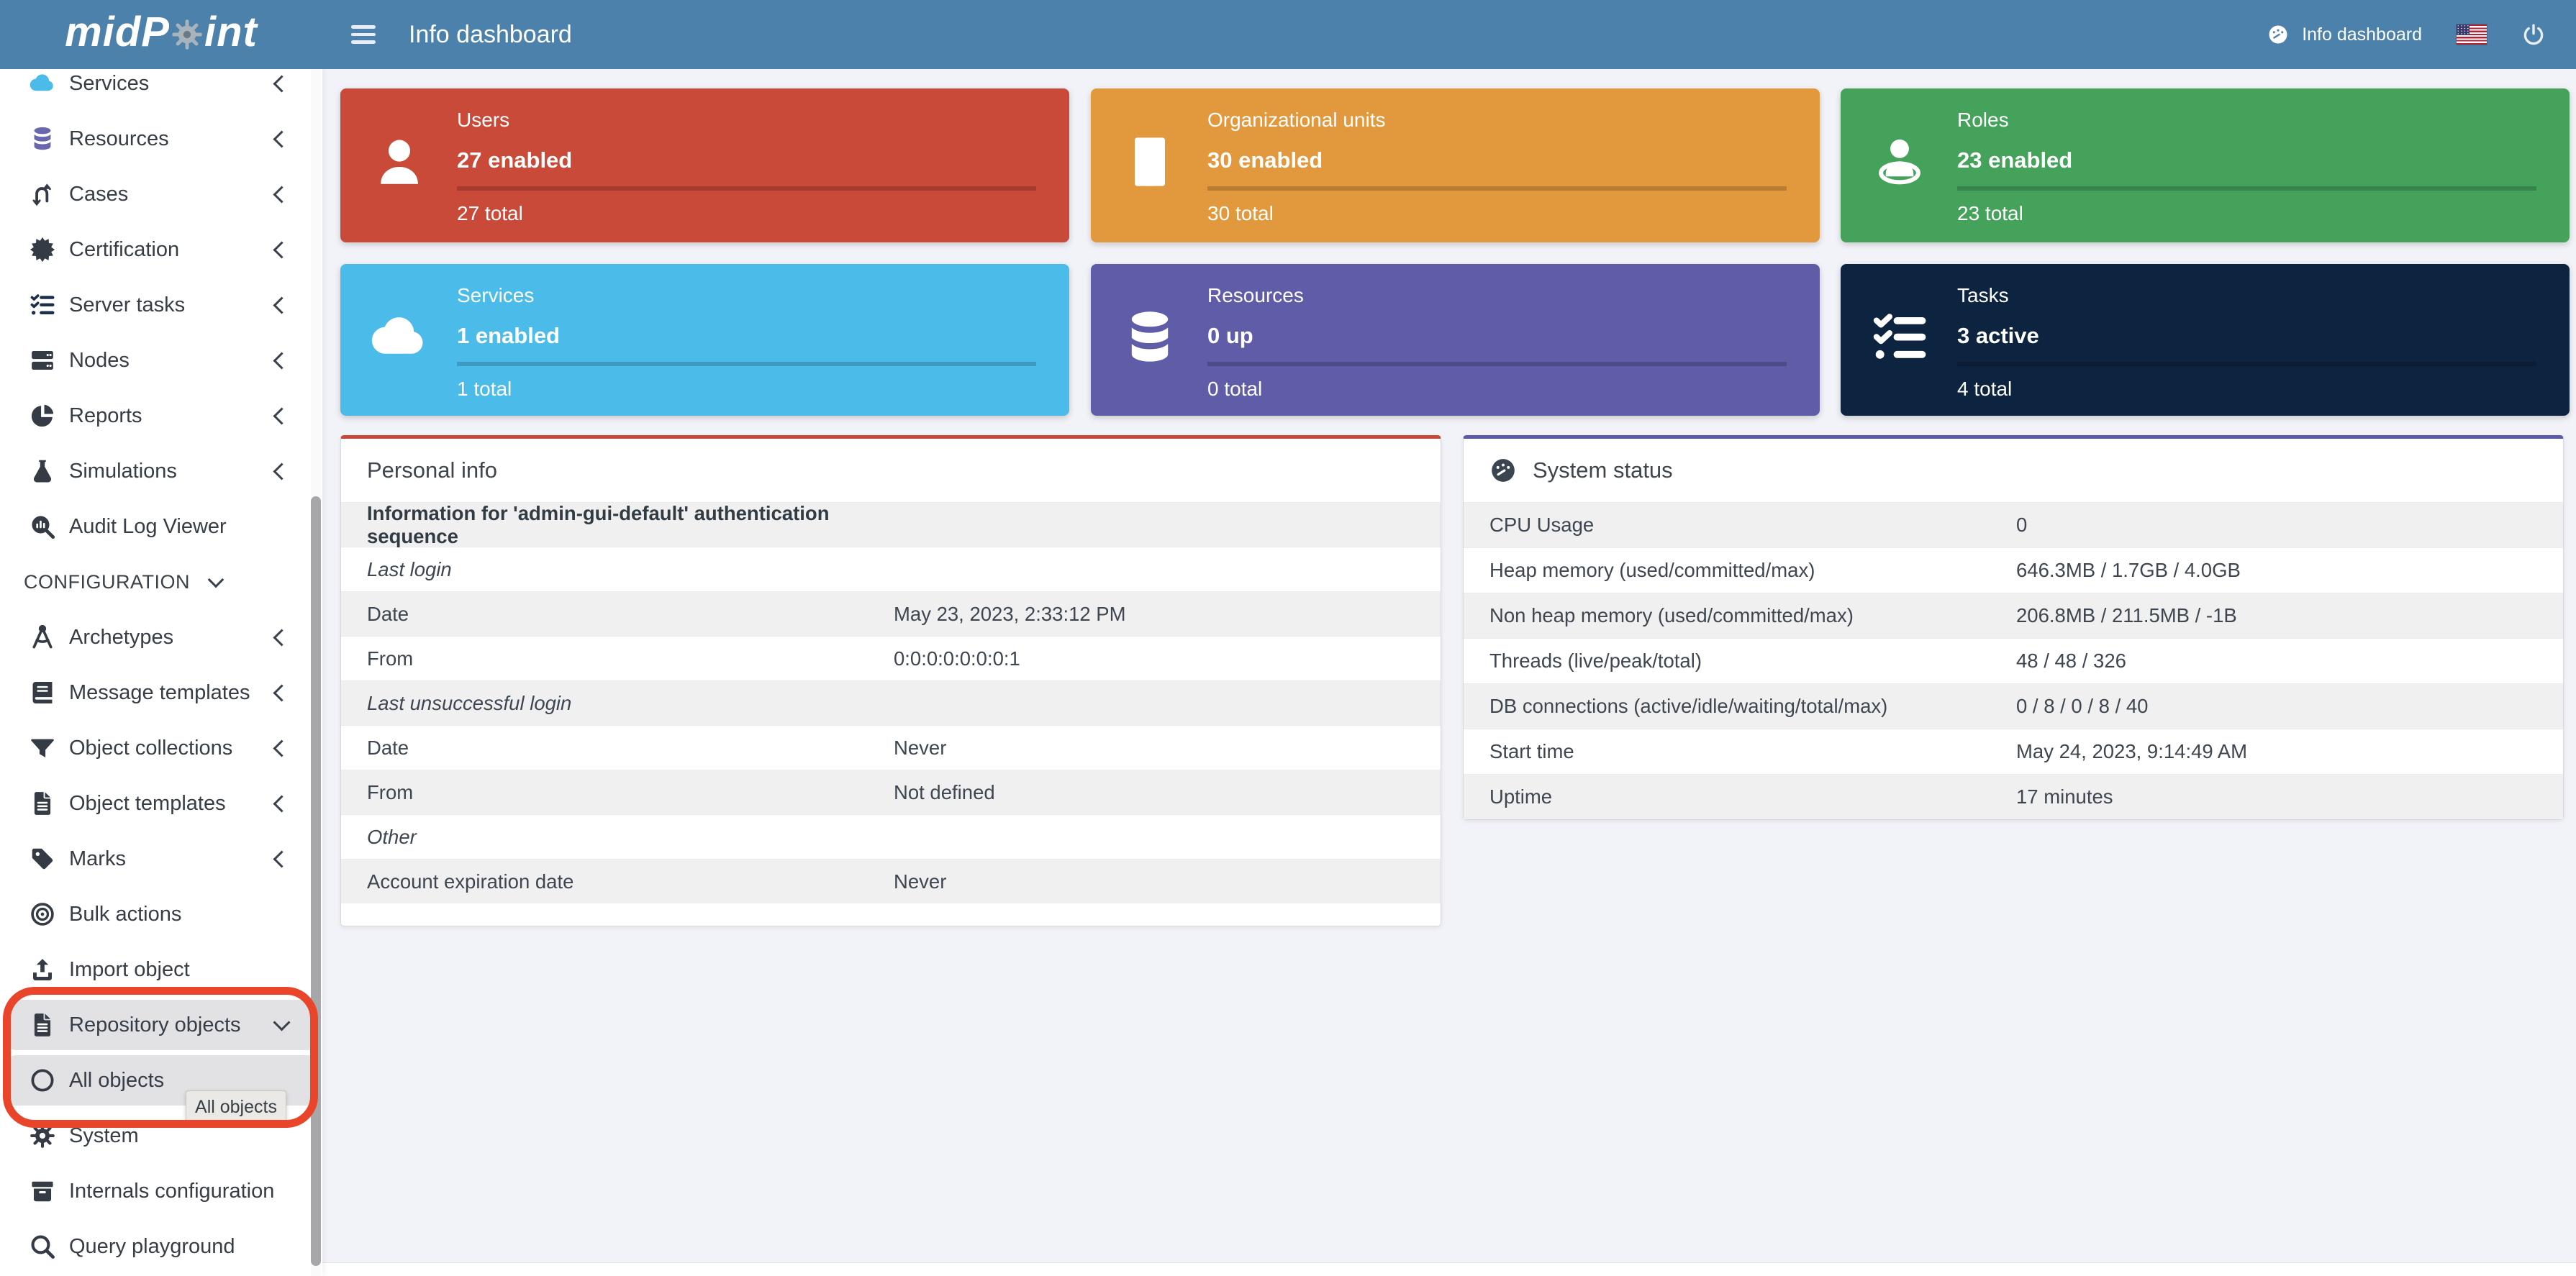 The height and width of the screenshot is (1276, 2576). Describe the element at coordinates (42, 138) in the screenshot. I see `database-icon` at that location.